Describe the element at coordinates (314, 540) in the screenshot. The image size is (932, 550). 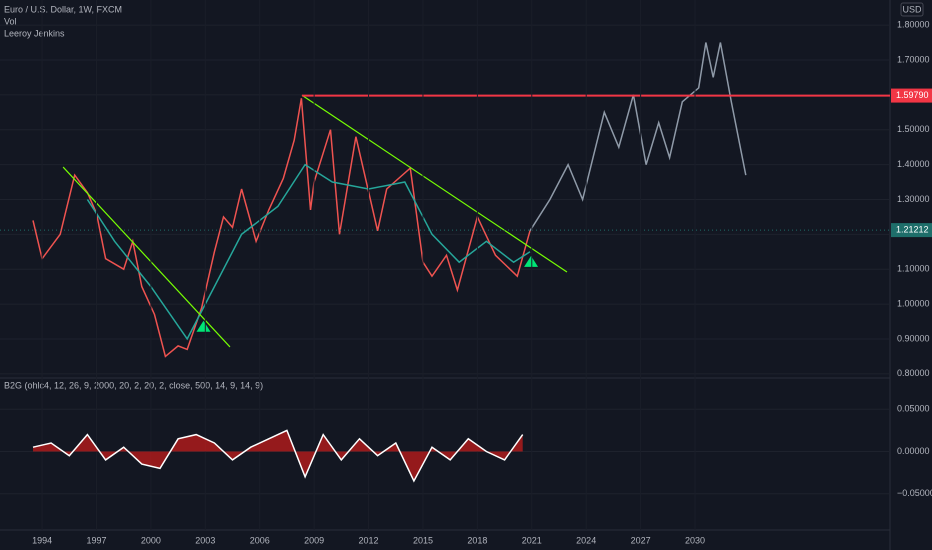
I see `x-tick-label: 2009` at that location.